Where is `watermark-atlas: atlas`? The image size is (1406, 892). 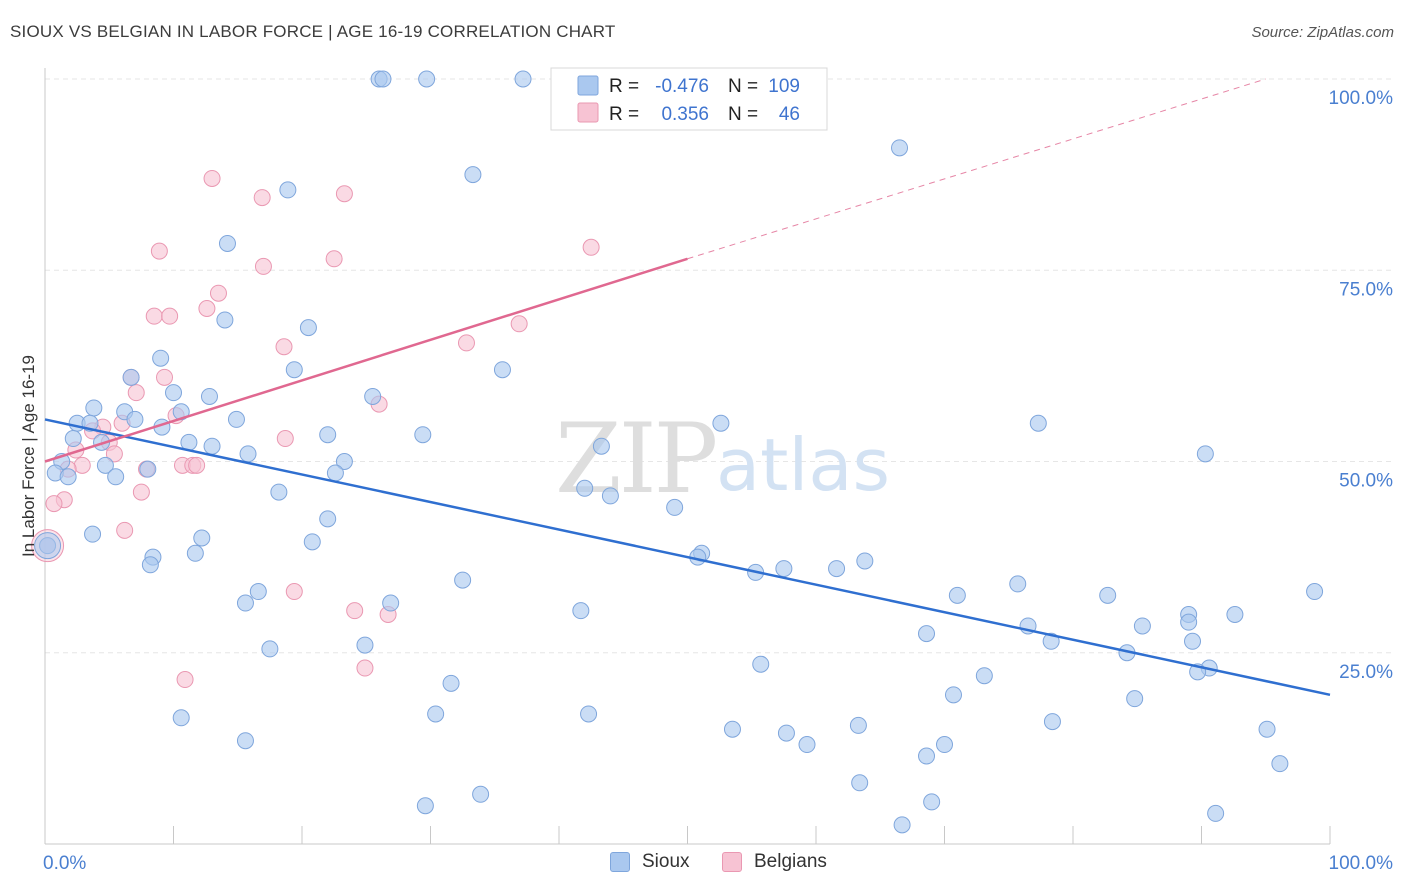 watermark-atlas: atlas is located at coordinates (803, 465).